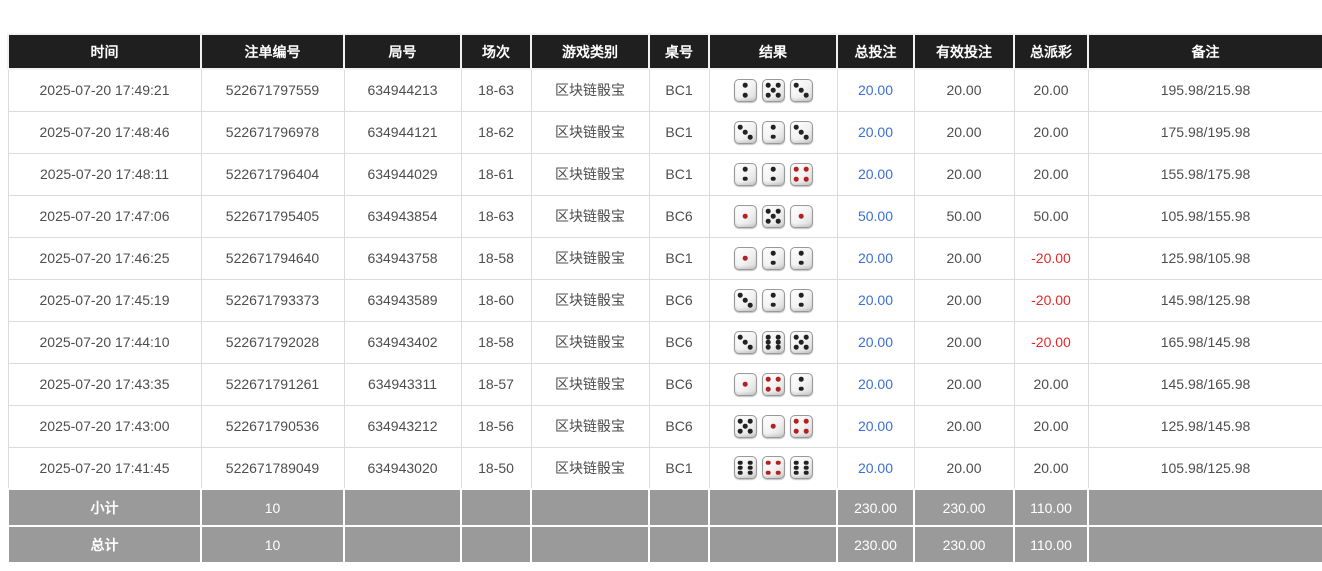 This screenshot has width=1322, height=571. I want to click on payout-value: -20.00, so click(1051, 300).